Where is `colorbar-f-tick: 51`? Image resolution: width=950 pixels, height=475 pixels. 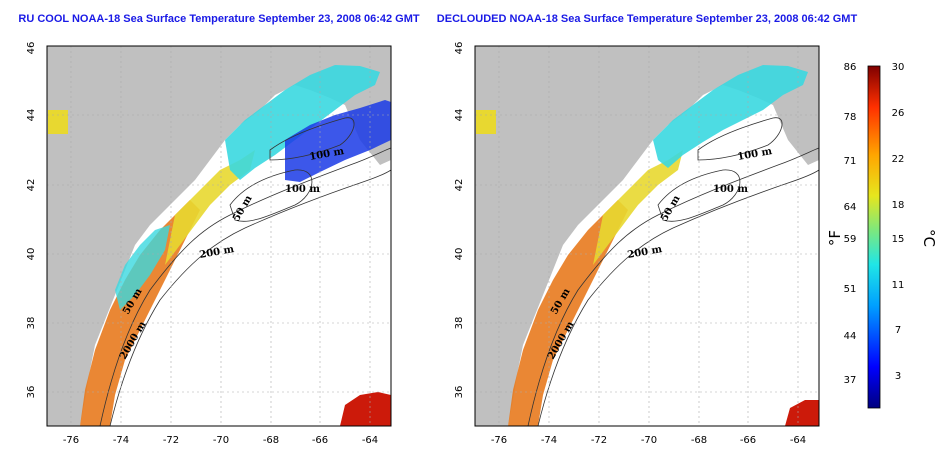
colorbar-f-tick: 51 is located at coordinates (850, 289).